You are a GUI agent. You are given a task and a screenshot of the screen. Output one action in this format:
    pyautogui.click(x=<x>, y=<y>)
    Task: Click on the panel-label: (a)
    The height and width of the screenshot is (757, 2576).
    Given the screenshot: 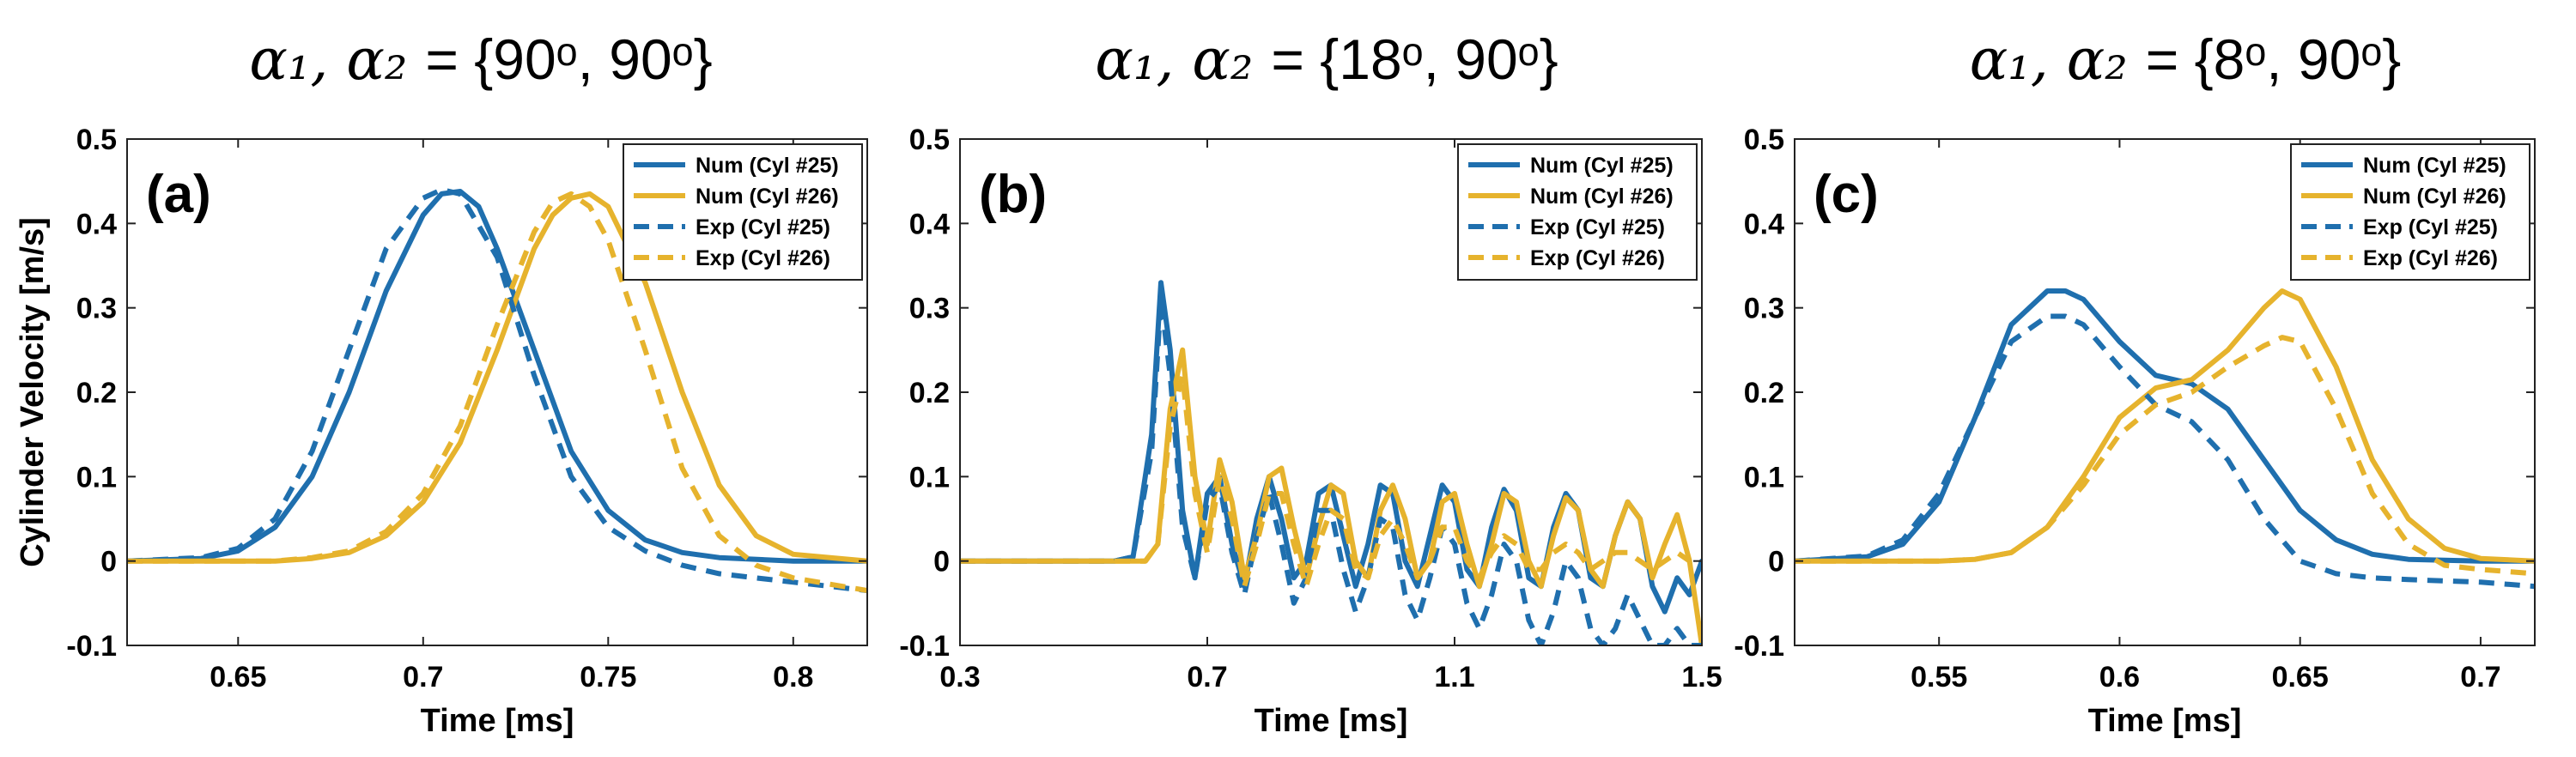 What is the action you would take?
    pyautogui.click(x=178, y=194)
    